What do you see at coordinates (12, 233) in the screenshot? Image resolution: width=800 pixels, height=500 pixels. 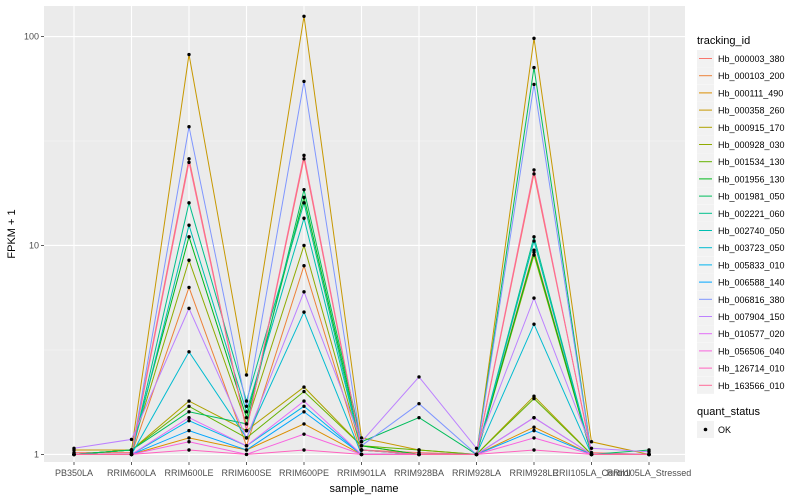 I see `y-axis-title: FPKM + 1` at bounding box center [12, 233].